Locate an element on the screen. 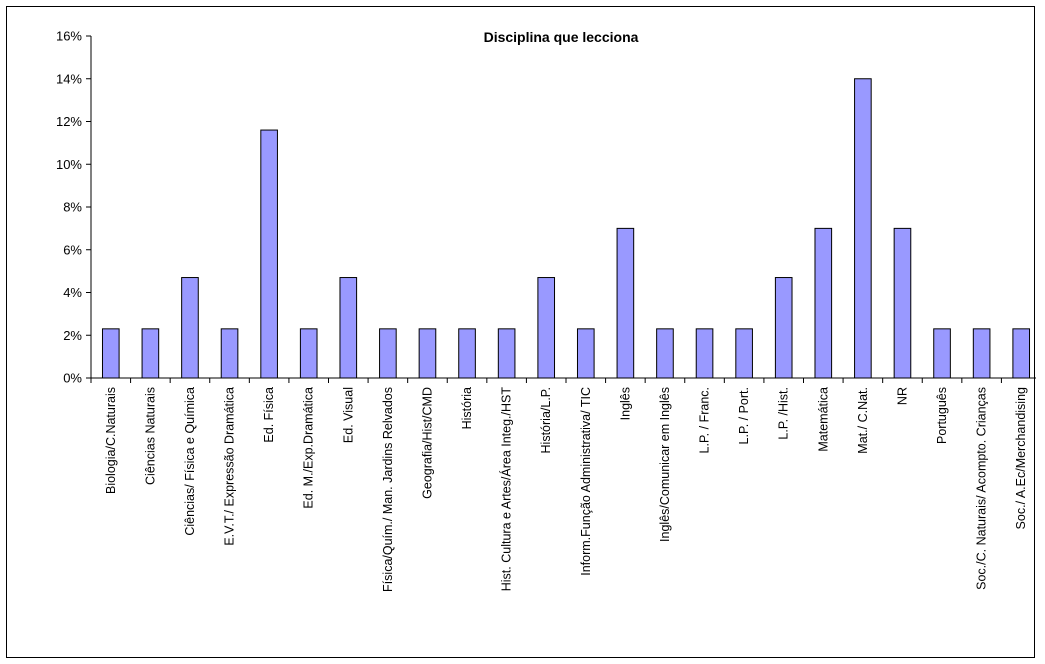 Image resolution: width=1045 pixels, height=664 pixels. category-label: Mat./ C.Nat. is located at coordinates (863, 420).